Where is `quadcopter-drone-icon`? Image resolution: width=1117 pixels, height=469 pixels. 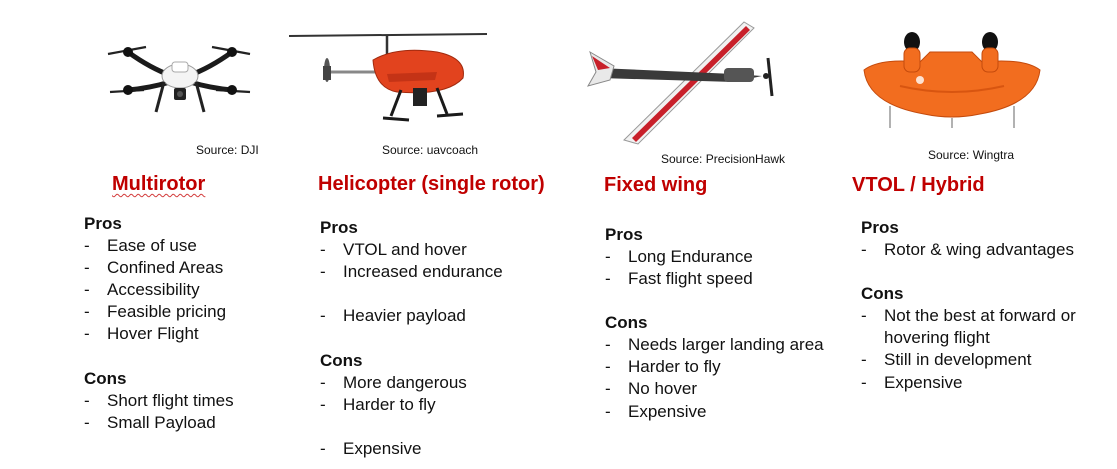
quadcopter-drone-icon is located at coordinates (180, 77).